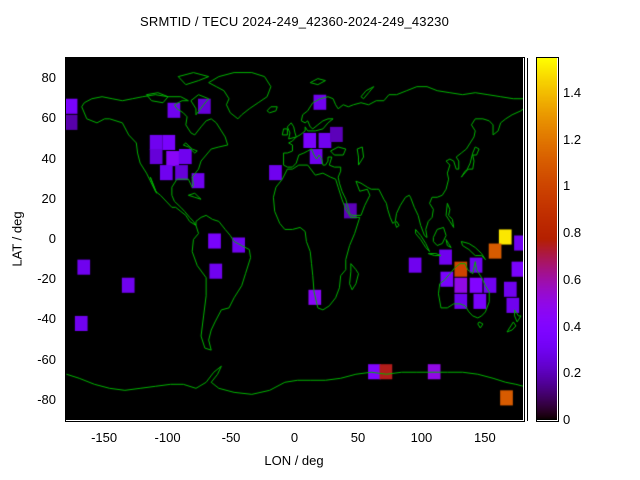 The image size is (640, 480). Describe the element at coordinates (48, 198) in the screenshot. I see `y-tick-label: 20` at that location.